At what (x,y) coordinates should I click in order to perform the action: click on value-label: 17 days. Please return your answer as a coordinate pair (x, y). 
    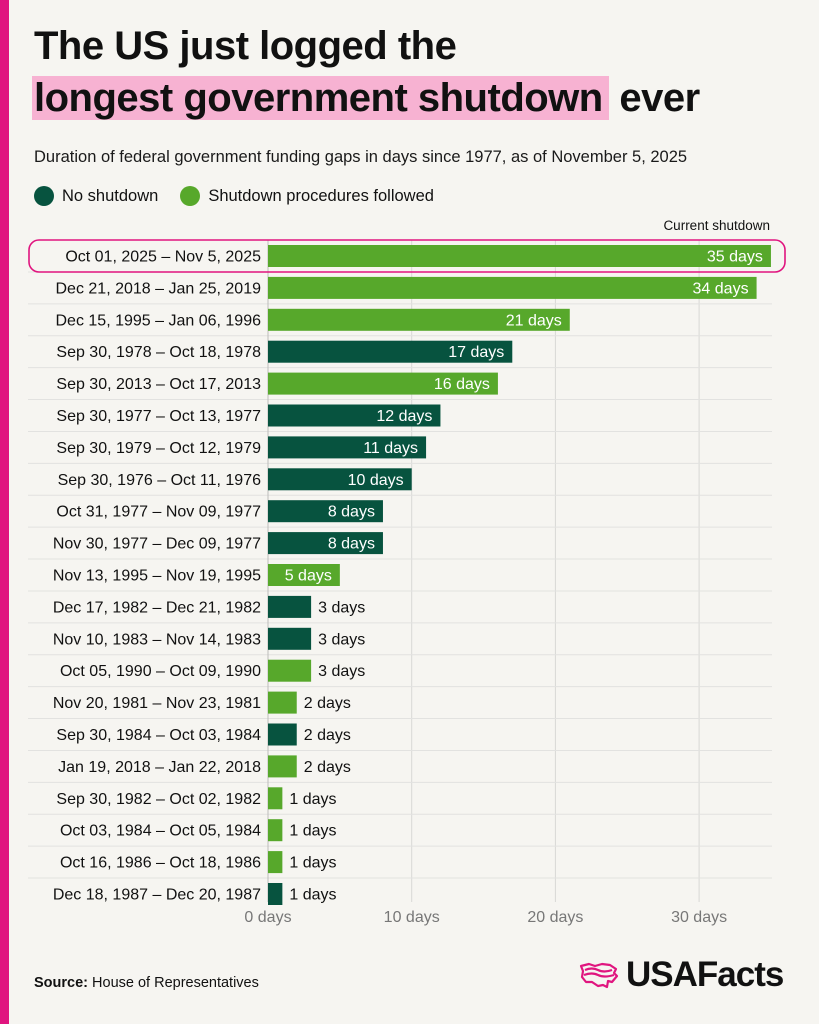
    Looking at the image, I should click on (476, 352).